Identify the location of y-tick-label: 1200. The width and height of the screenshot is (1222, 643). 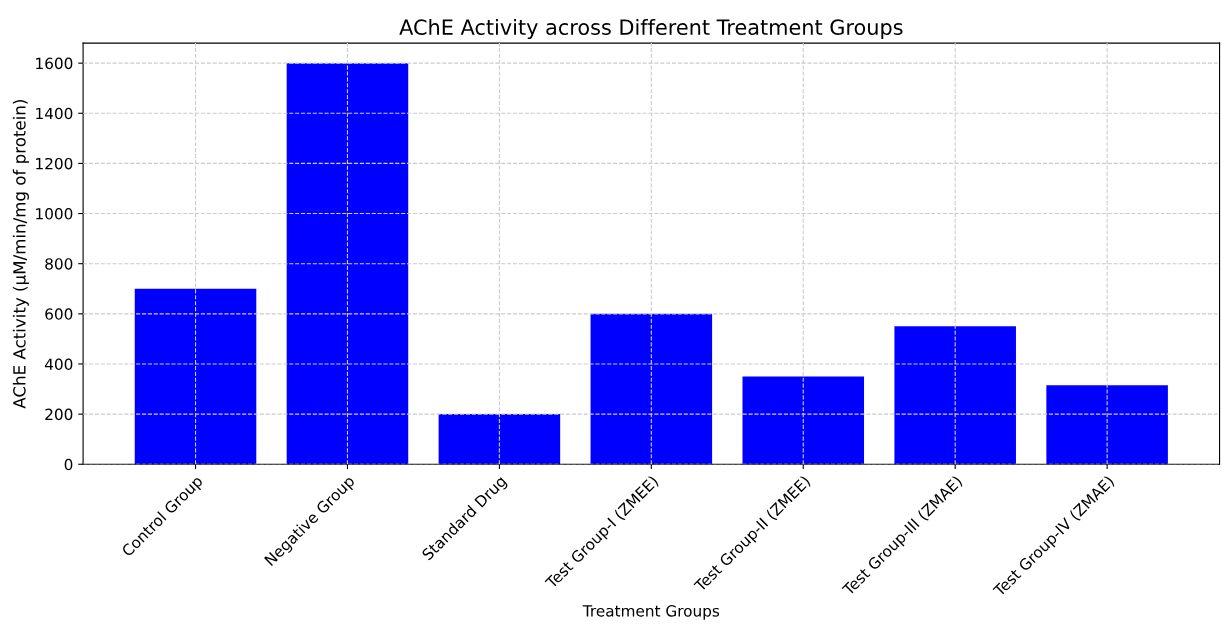
(54, 163).